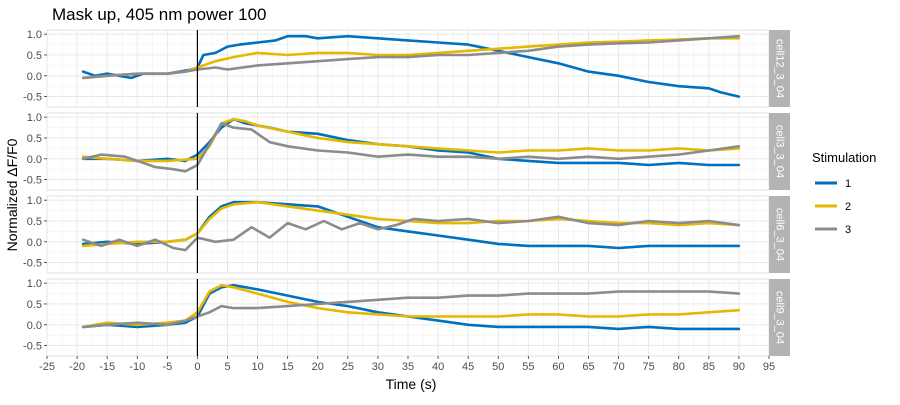  What do you see at coordinates (844, 193) in the screenshot?
I see `legend: Stimulation 1 2 3` at bounding box center [844, 193].